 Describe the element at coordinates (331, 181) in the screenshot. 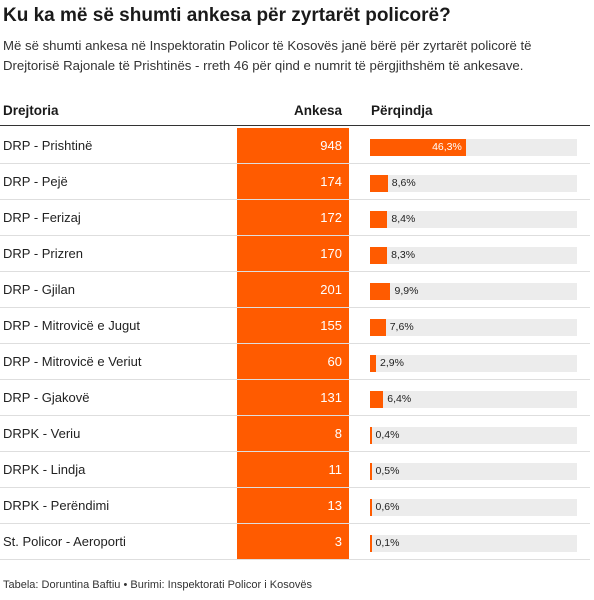

I see `row-value: 174` at that location.